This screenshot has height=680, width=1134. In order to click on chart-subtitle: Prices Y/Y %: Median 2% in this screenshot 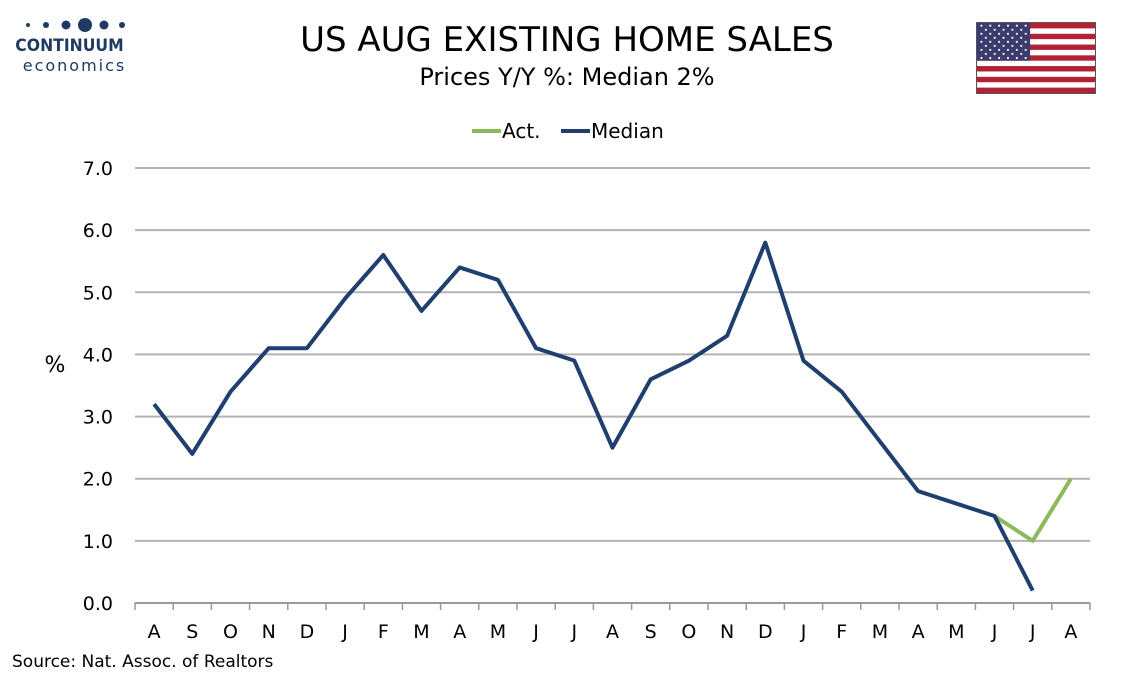, I will do `click(567, 77)`.